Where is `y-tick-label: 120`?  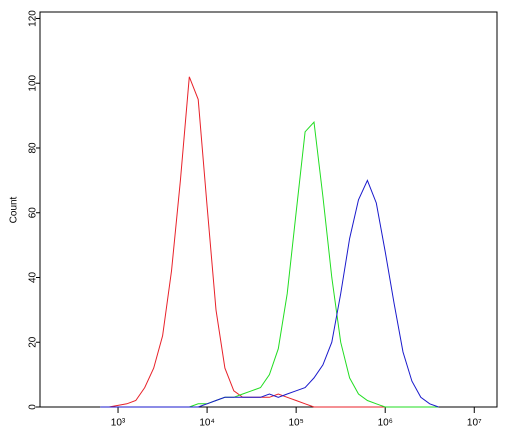 y-tick-label: 120 is located at coordinates (33, 18).